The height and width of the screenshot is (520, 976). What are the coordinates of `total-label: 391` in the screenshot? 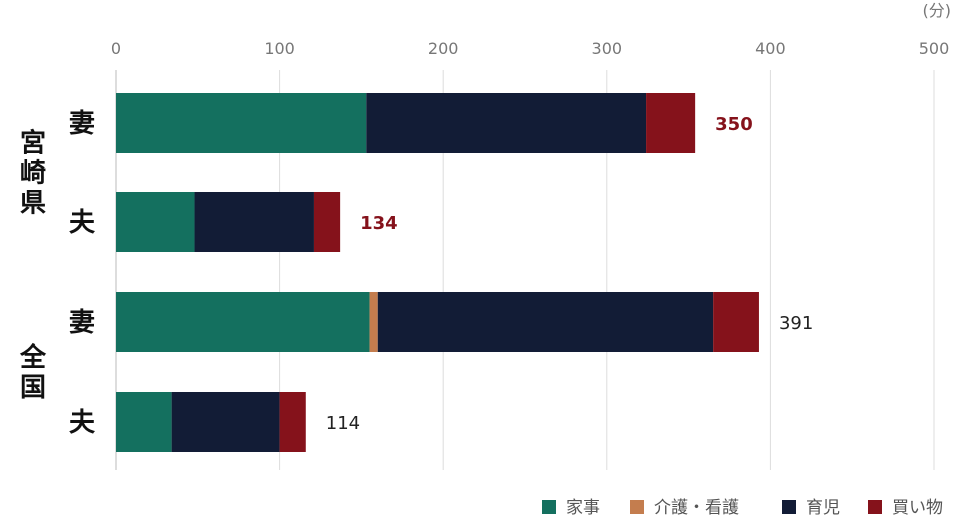 It's located at (796, 323).